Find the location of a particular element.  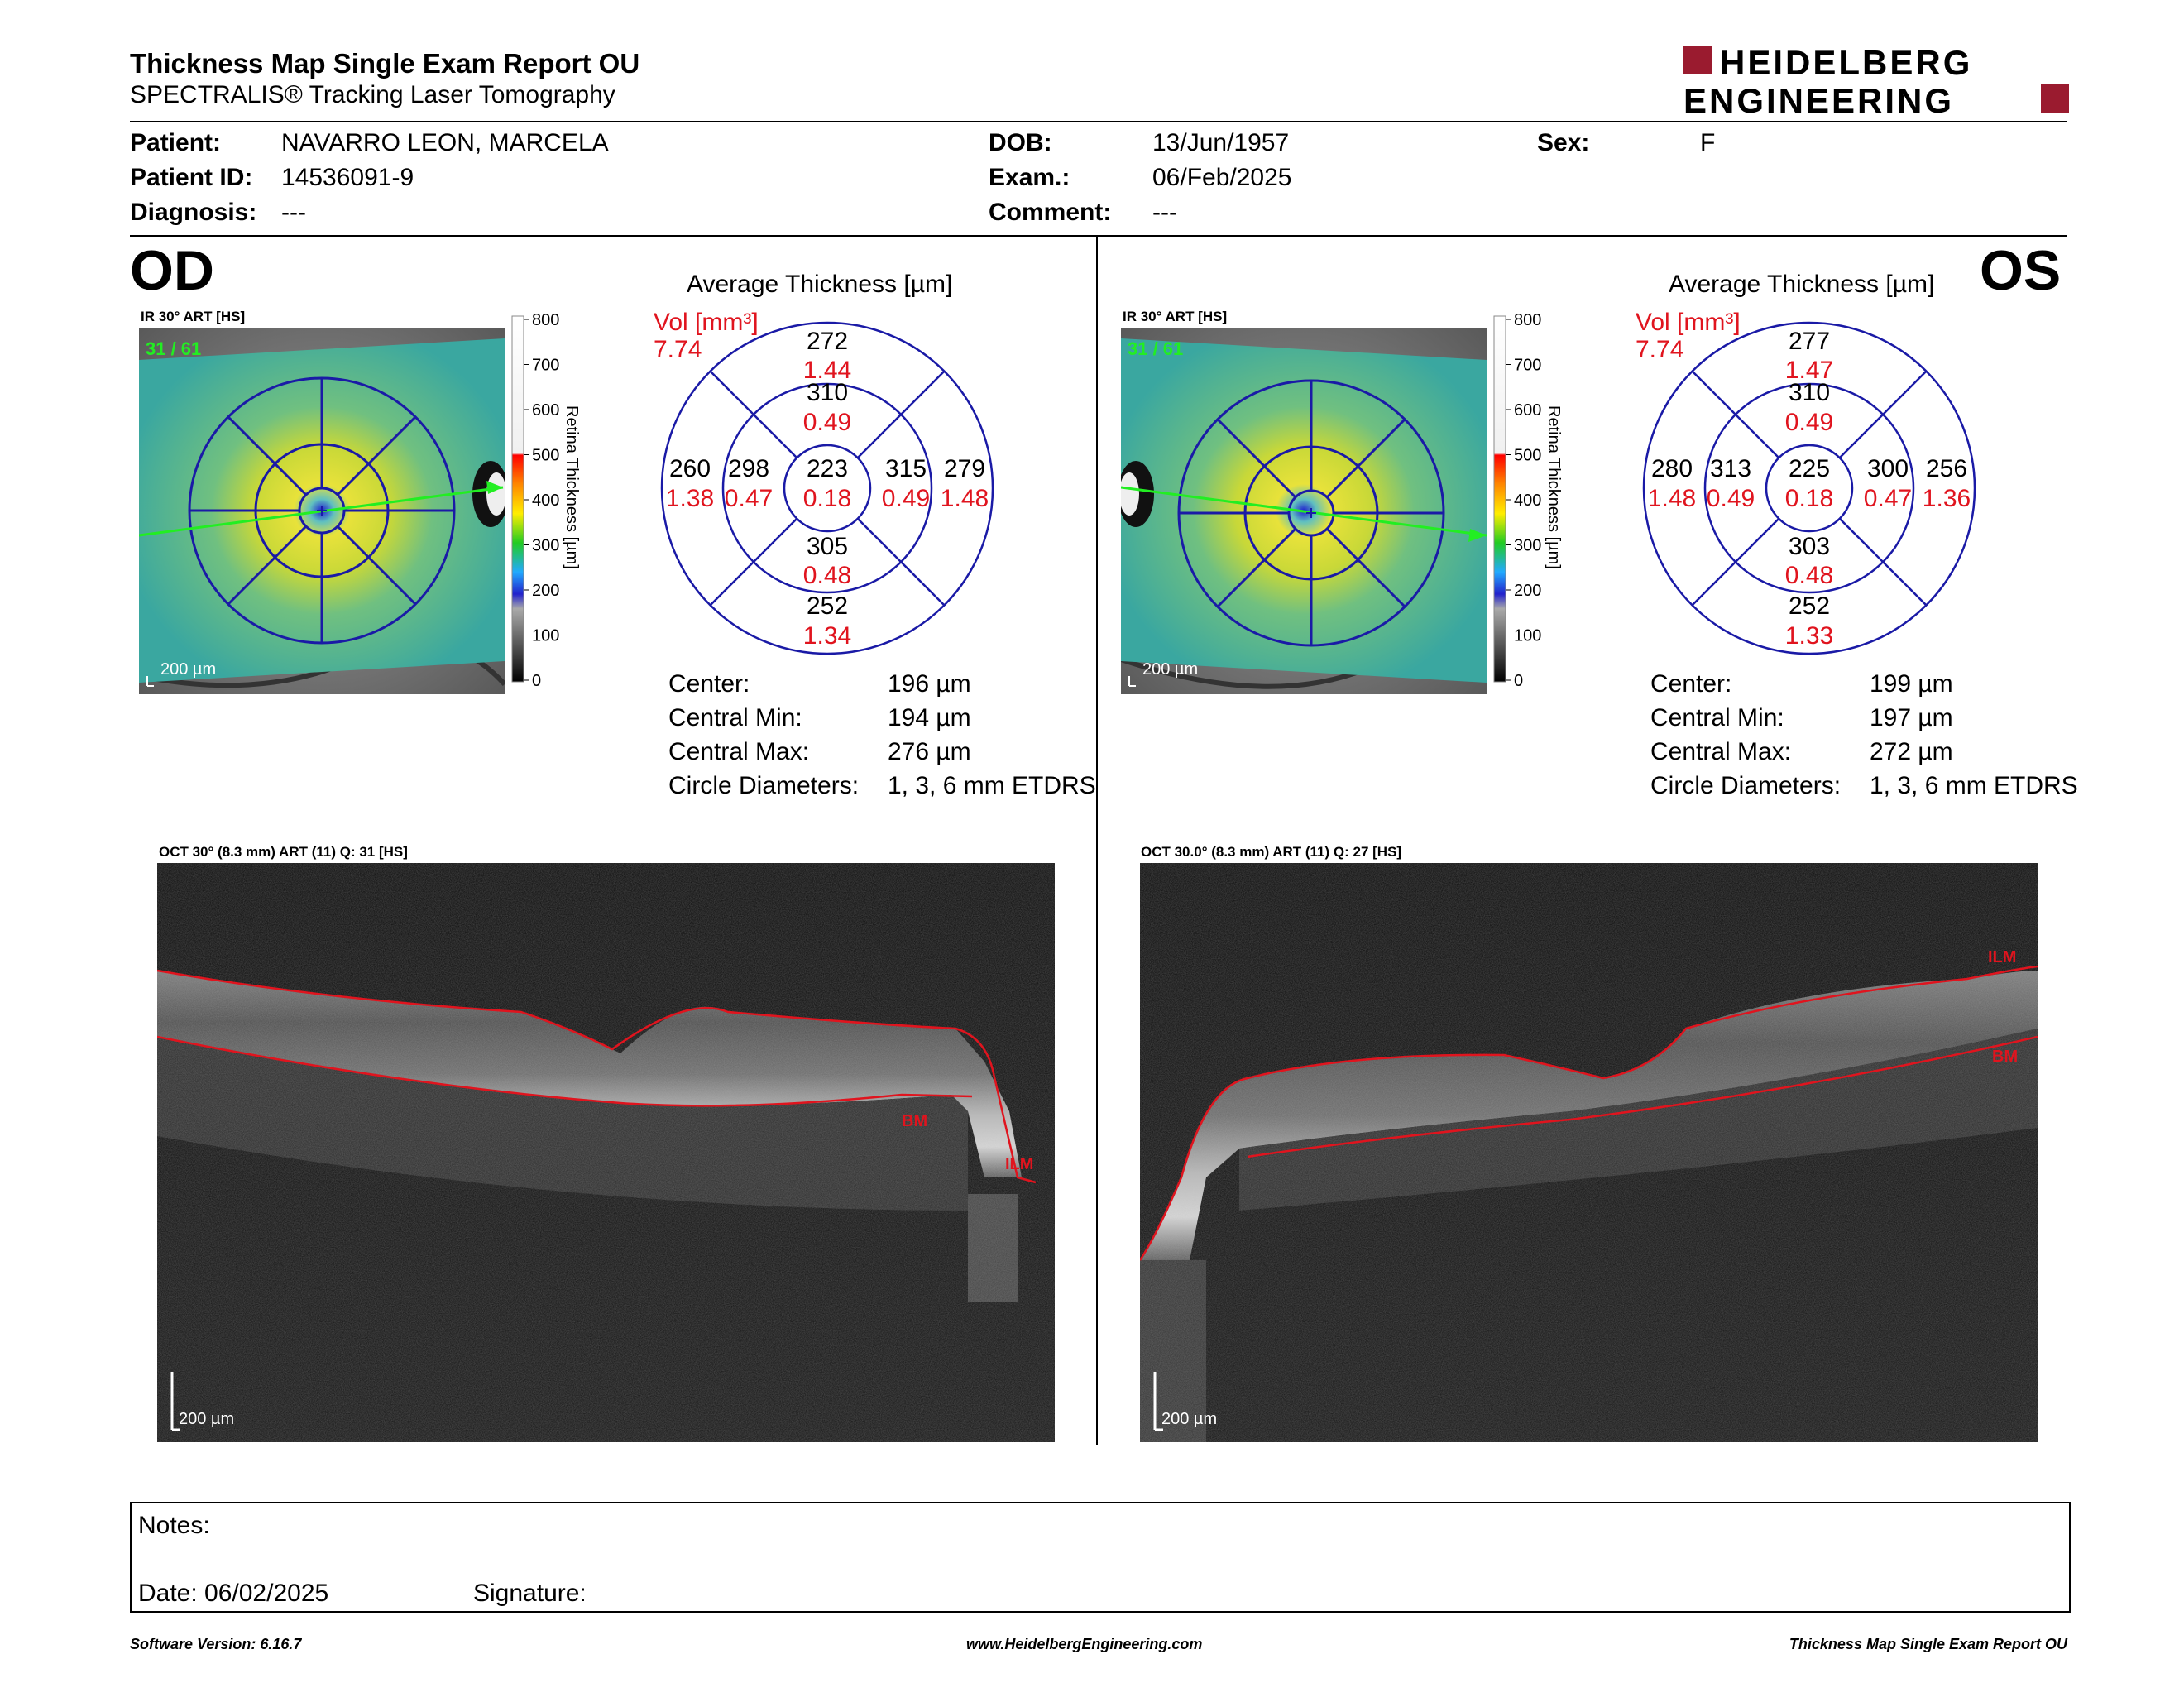

patient-id-label: Patient ID: is located at coordinates (191, 177).